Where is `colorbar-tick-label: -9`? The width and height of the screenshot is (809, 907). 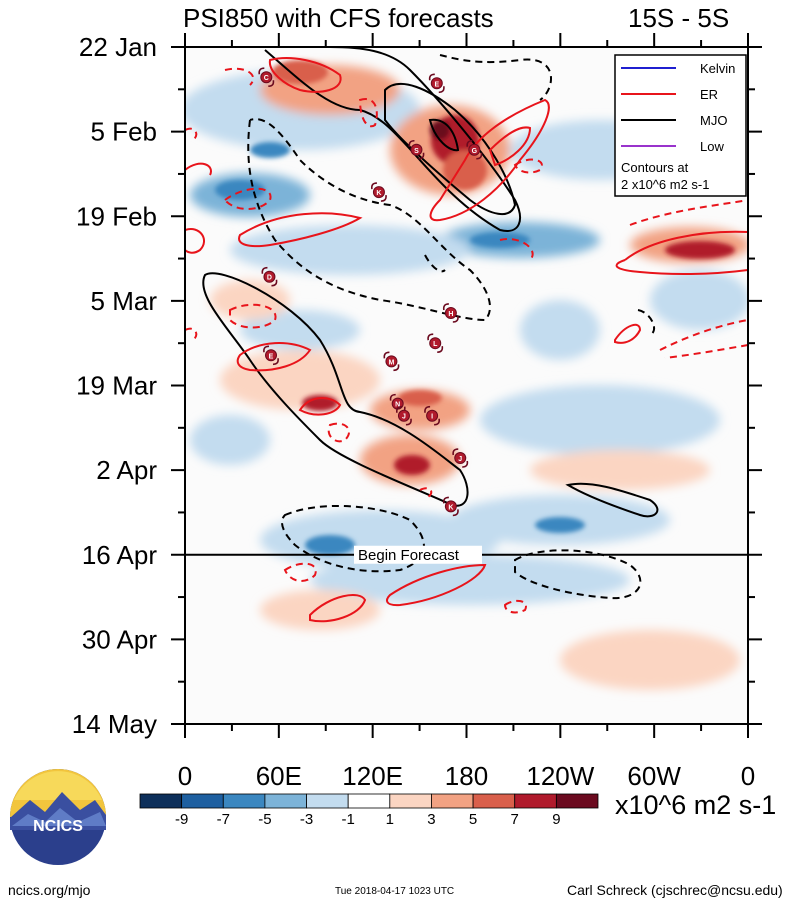 colorbar-tick-label: -9 is located at coordinates (181, 819).